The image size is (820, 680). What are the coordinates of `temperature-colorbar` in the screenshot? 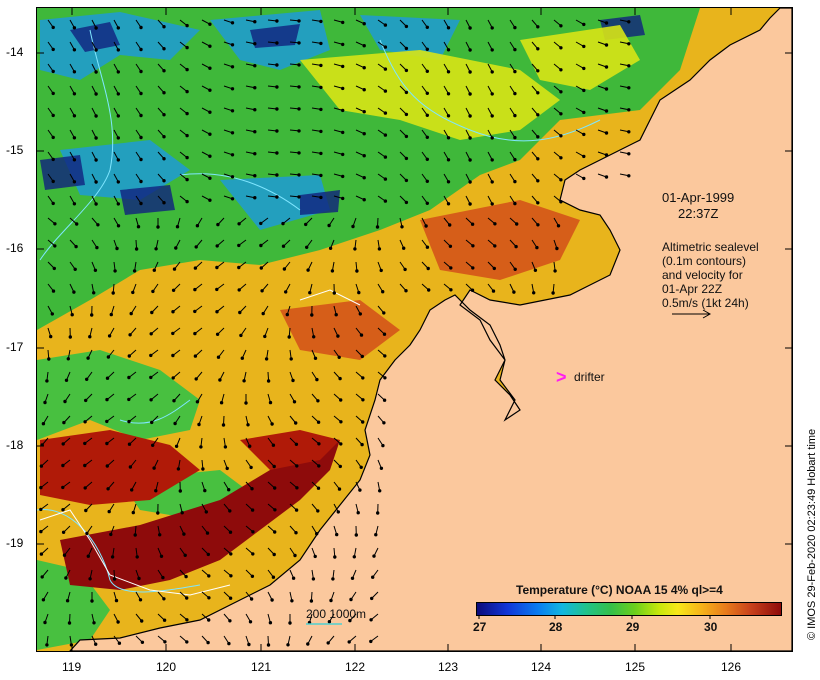 It's located at (629, 609).